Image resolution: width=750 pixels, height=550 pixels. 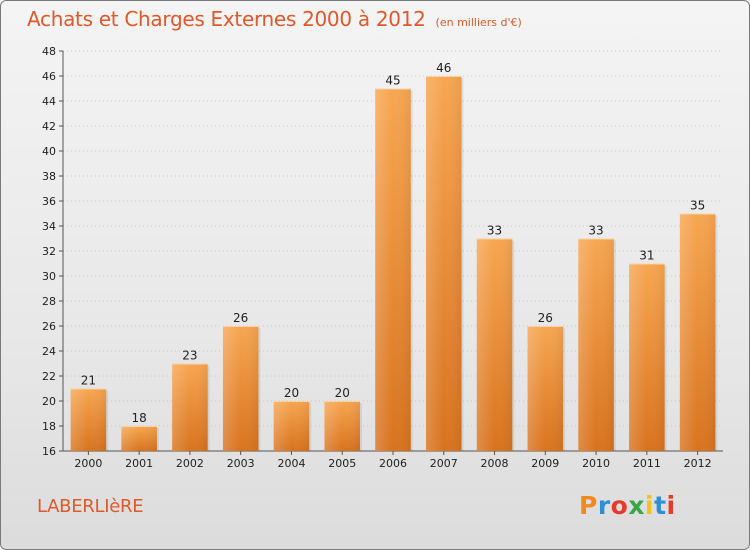 I want to click on y-tick-label: 36, so click(x=49, y=201).